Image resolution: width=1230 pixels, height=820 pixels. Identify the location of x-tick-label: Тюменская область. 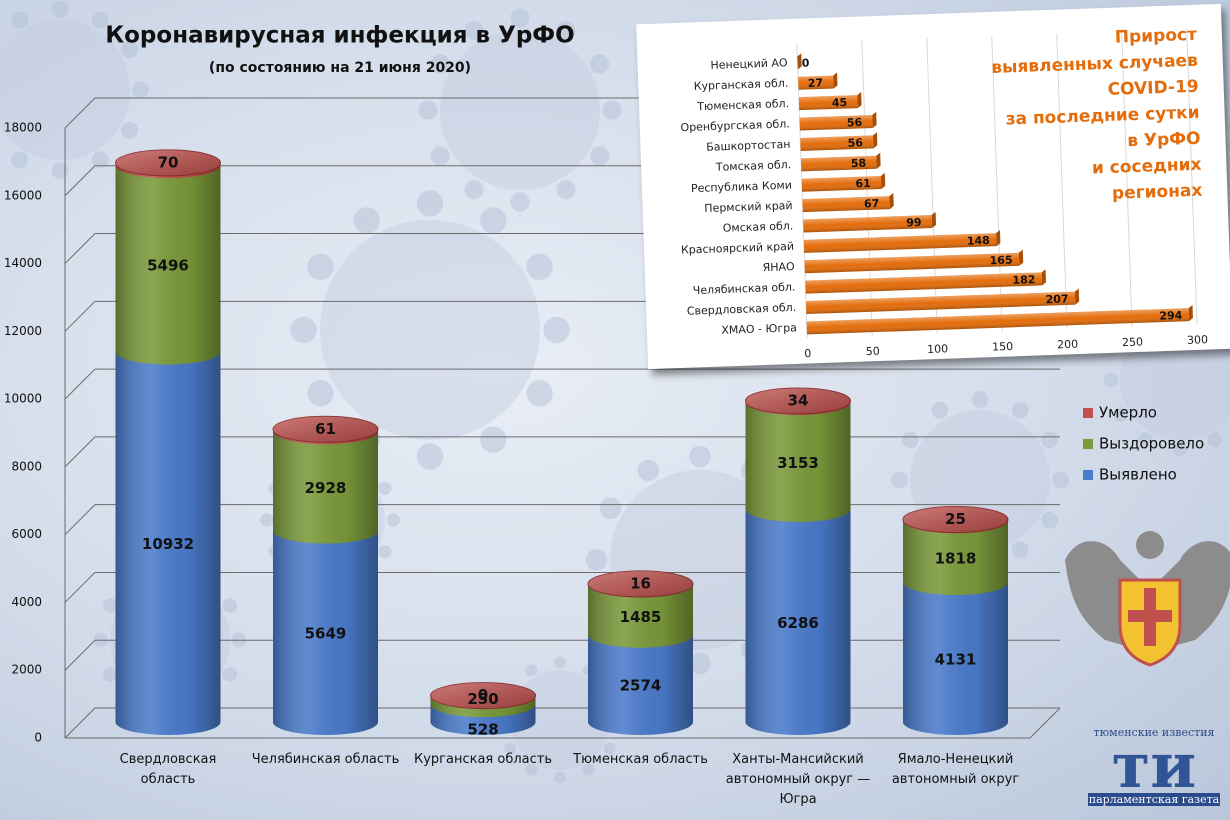
(640, 759).